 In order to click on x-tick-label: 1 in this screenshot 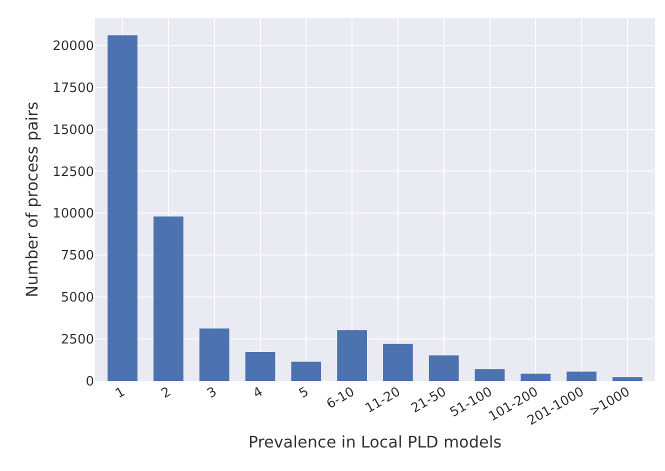, I will do `click(120, 393)`.